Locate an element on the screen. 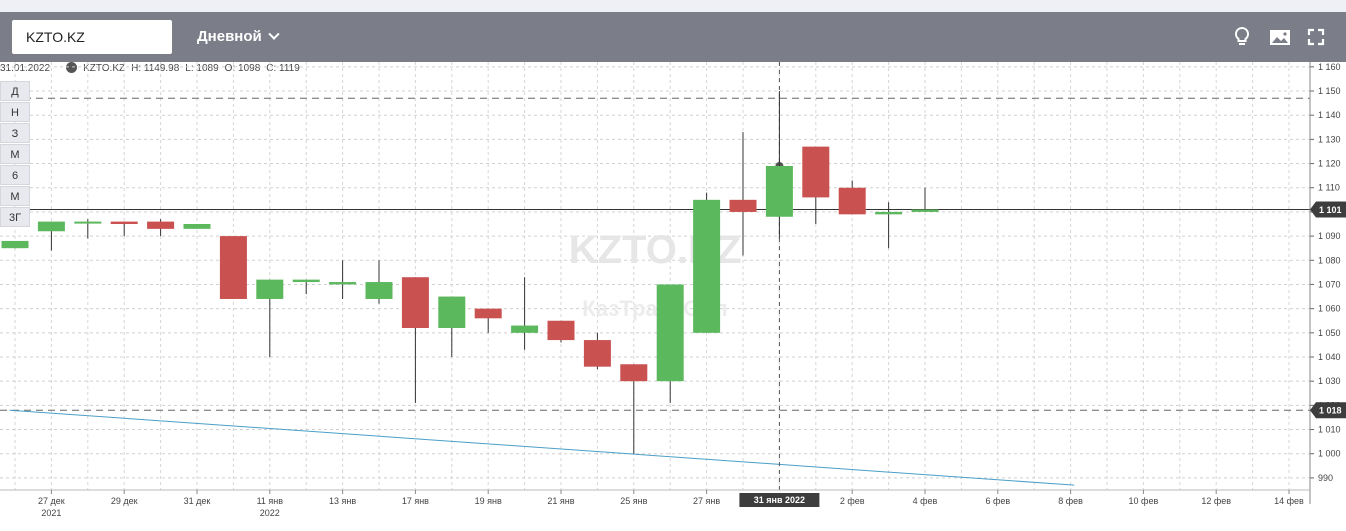  price-line-label: 1 018 is located at coordinates (1330, 411).